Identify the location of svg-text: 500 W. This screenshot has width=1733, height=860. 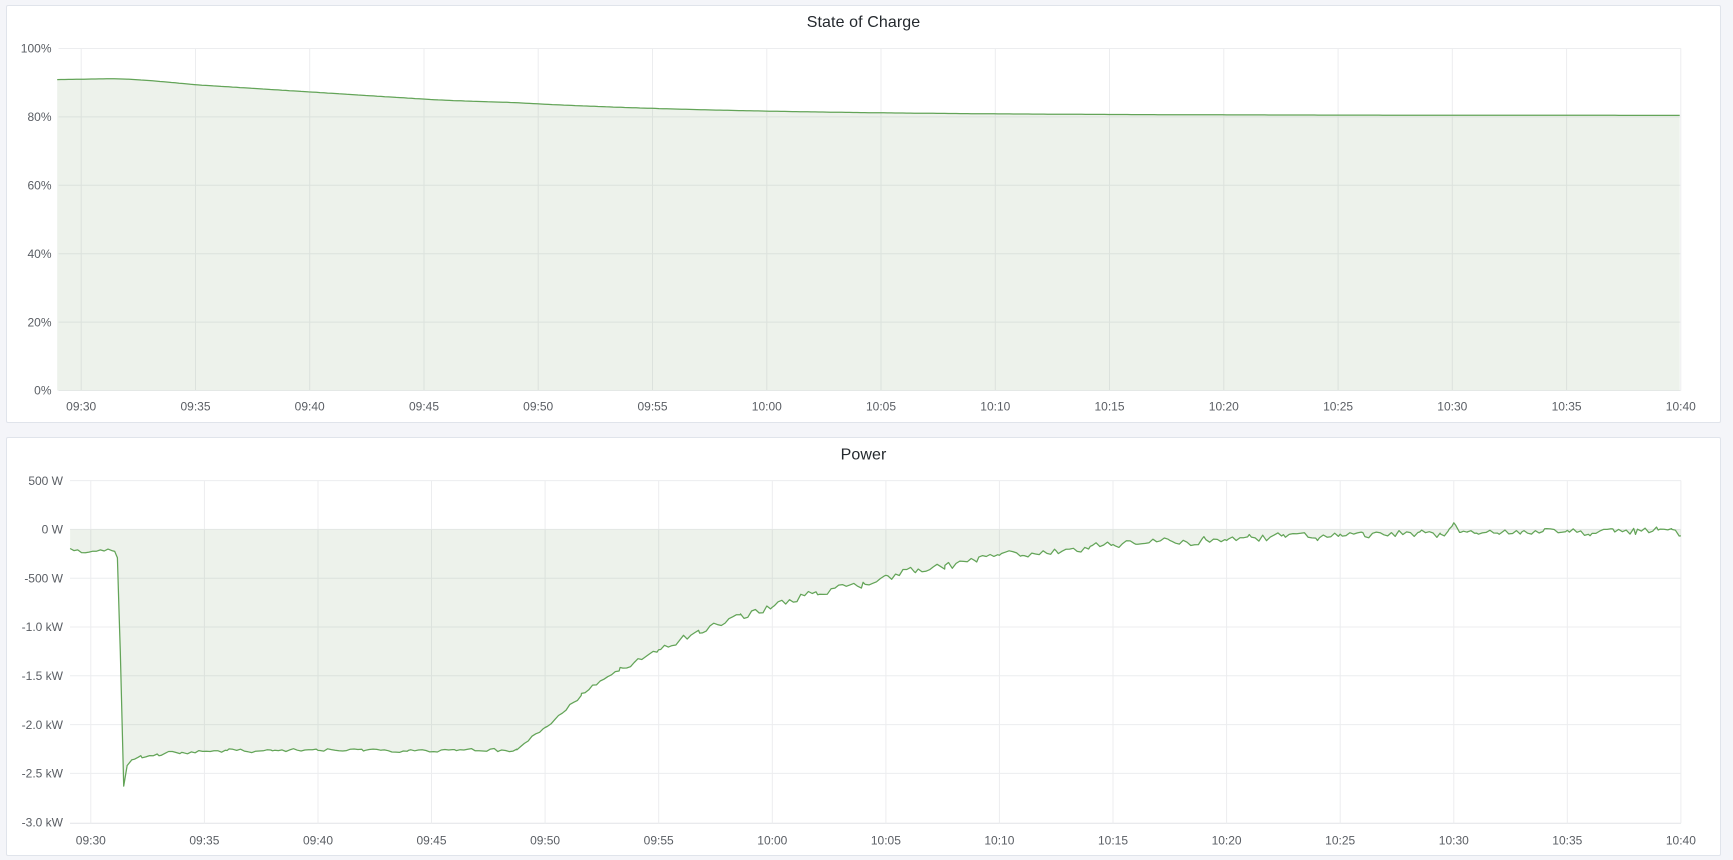
(45, 481).